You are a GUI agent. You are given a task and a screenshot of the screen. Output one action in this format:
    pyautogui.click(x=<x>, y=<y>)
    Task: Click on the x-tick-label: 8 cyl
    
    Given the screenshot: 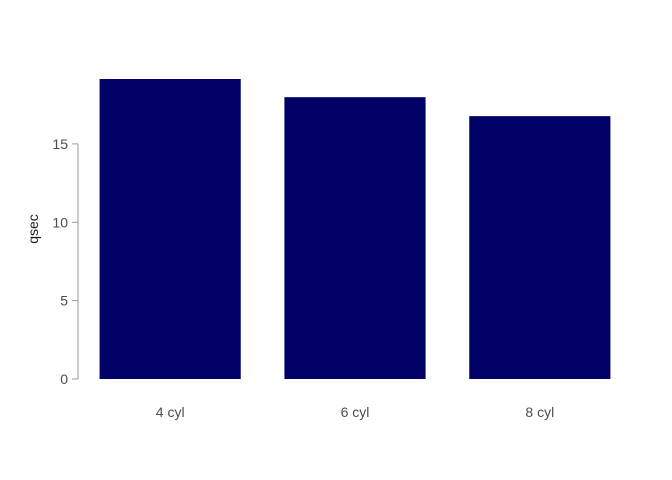 What is the action you would take?
    pyautogui.click(x=539, y=412)
    